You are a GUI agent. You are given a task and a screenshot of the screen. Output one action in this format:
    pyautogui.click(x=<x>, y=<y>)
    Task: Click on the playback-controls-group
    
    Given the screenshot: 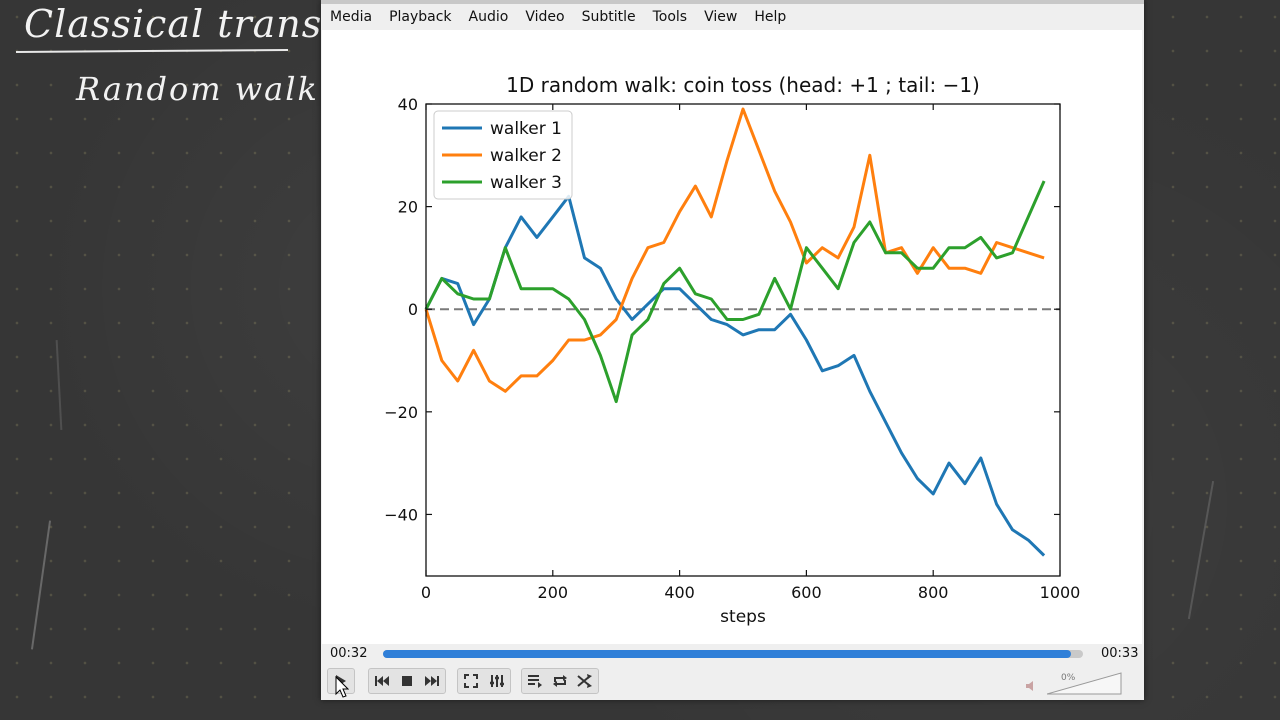 What is the action you would take?
    pyautogui.click(x=407, y=681)
    